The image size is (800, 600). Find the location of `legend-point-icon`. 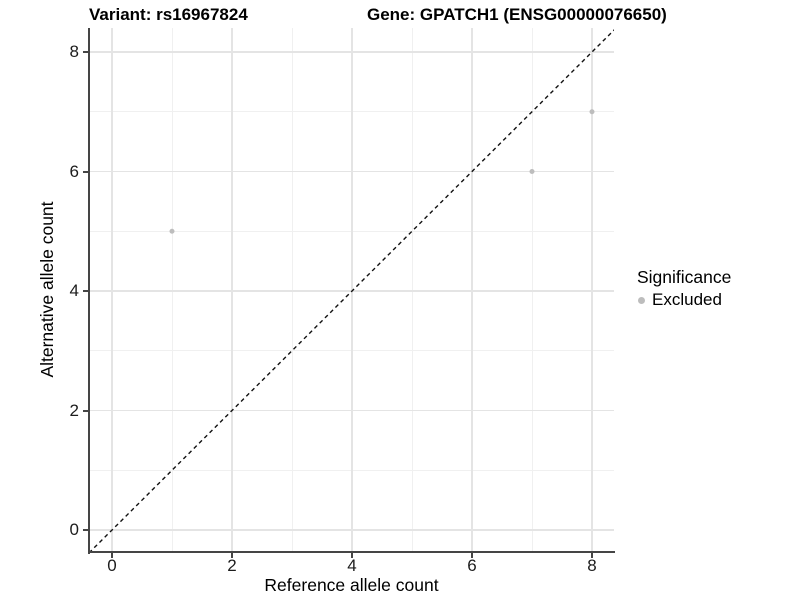

legend-point-icon is located at coordinates (641, 300).